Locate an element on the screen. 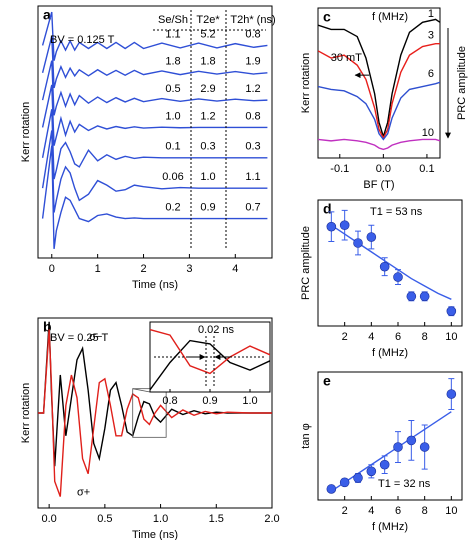 The height and width of the screenshot is (540, 474). table-cell: 0.7 is located at coordinates (252, 207).